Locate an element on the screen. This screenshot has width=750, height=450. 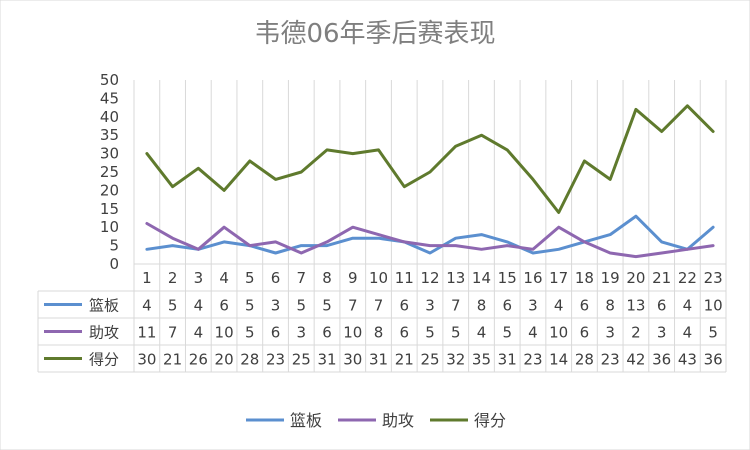
legend-label: 助攻 is located at coordinates (398, 420).